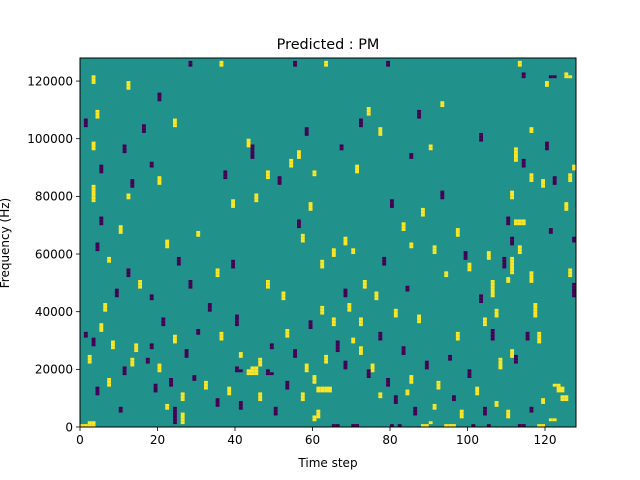 The image size is (640, 480). What do you see at coordinates (54, 370) in the screenshot?
I see `y-tick-label: 20000` at bounding box center [54, 370].